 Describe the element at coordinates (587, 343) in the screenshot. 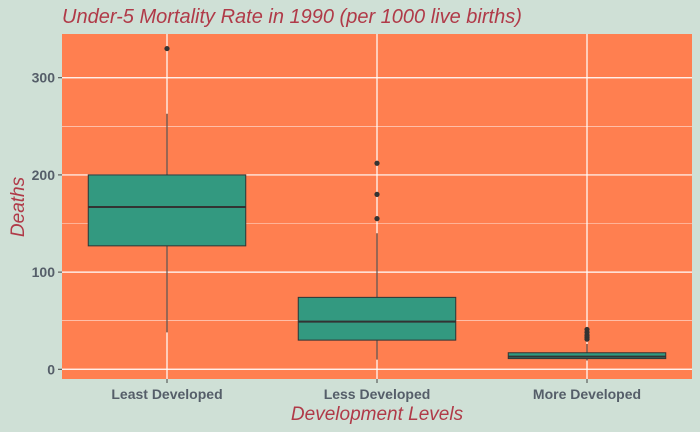

I see `box-more-developed` at that location.